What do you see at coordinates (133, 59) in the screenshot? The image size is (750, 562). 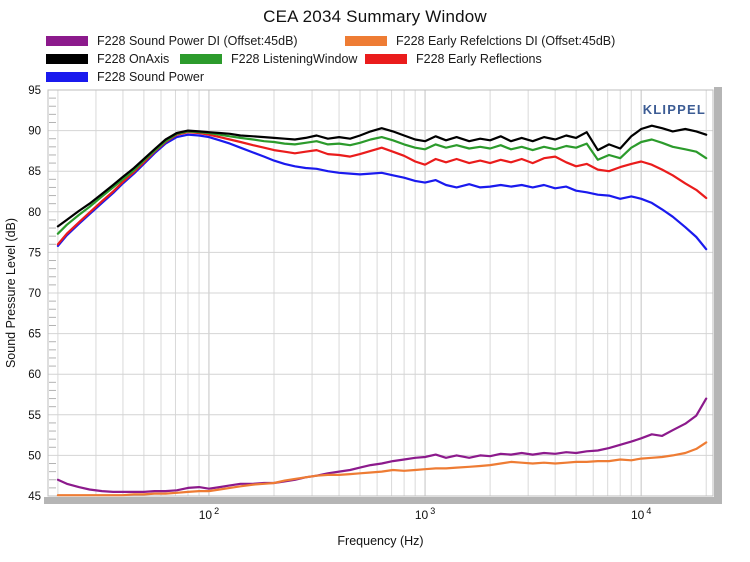 I see `legend-label: F228 OnAxis` at bounding box center [133, 59].